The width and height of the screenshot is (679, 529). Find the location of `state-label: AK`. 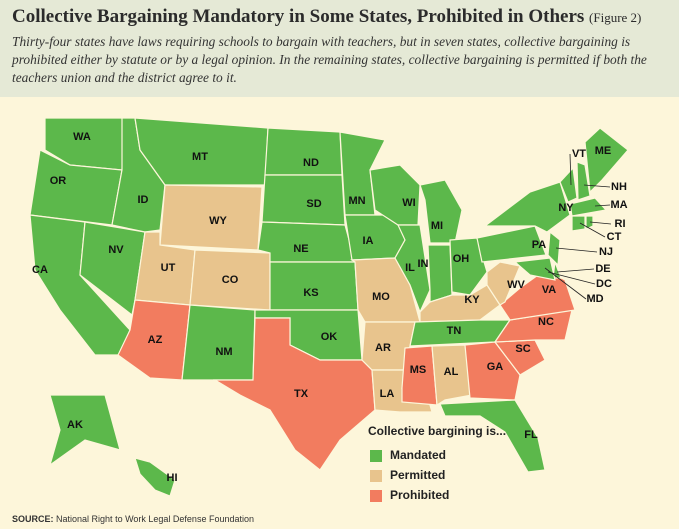

state-label: AK is located at coordinates (75, 425).